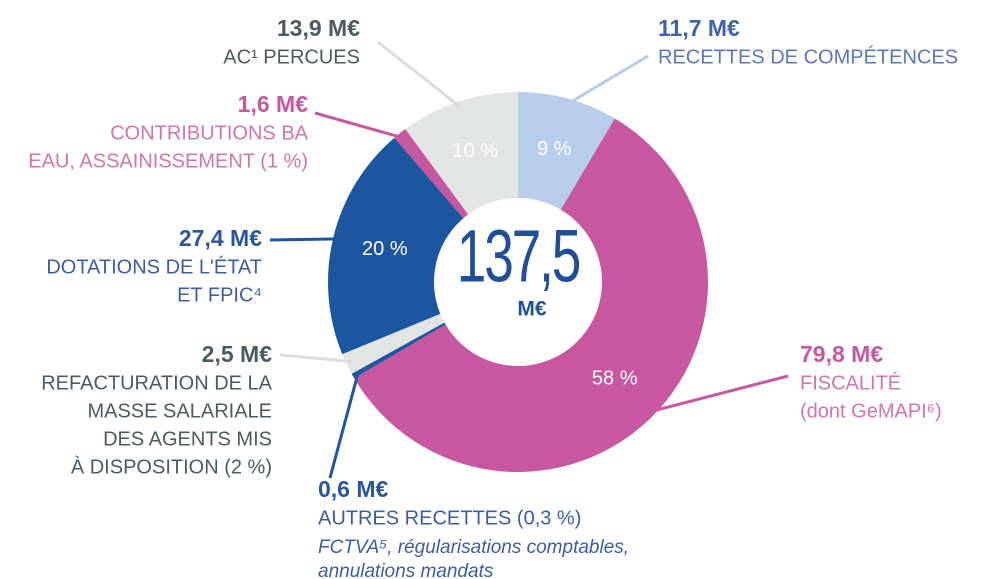 This screenshot has height=579, width=983. What do you see at coordinates (385, 249) in the screenshot?
I see `percent-label: 20 %` at bounding box center [385, 249].